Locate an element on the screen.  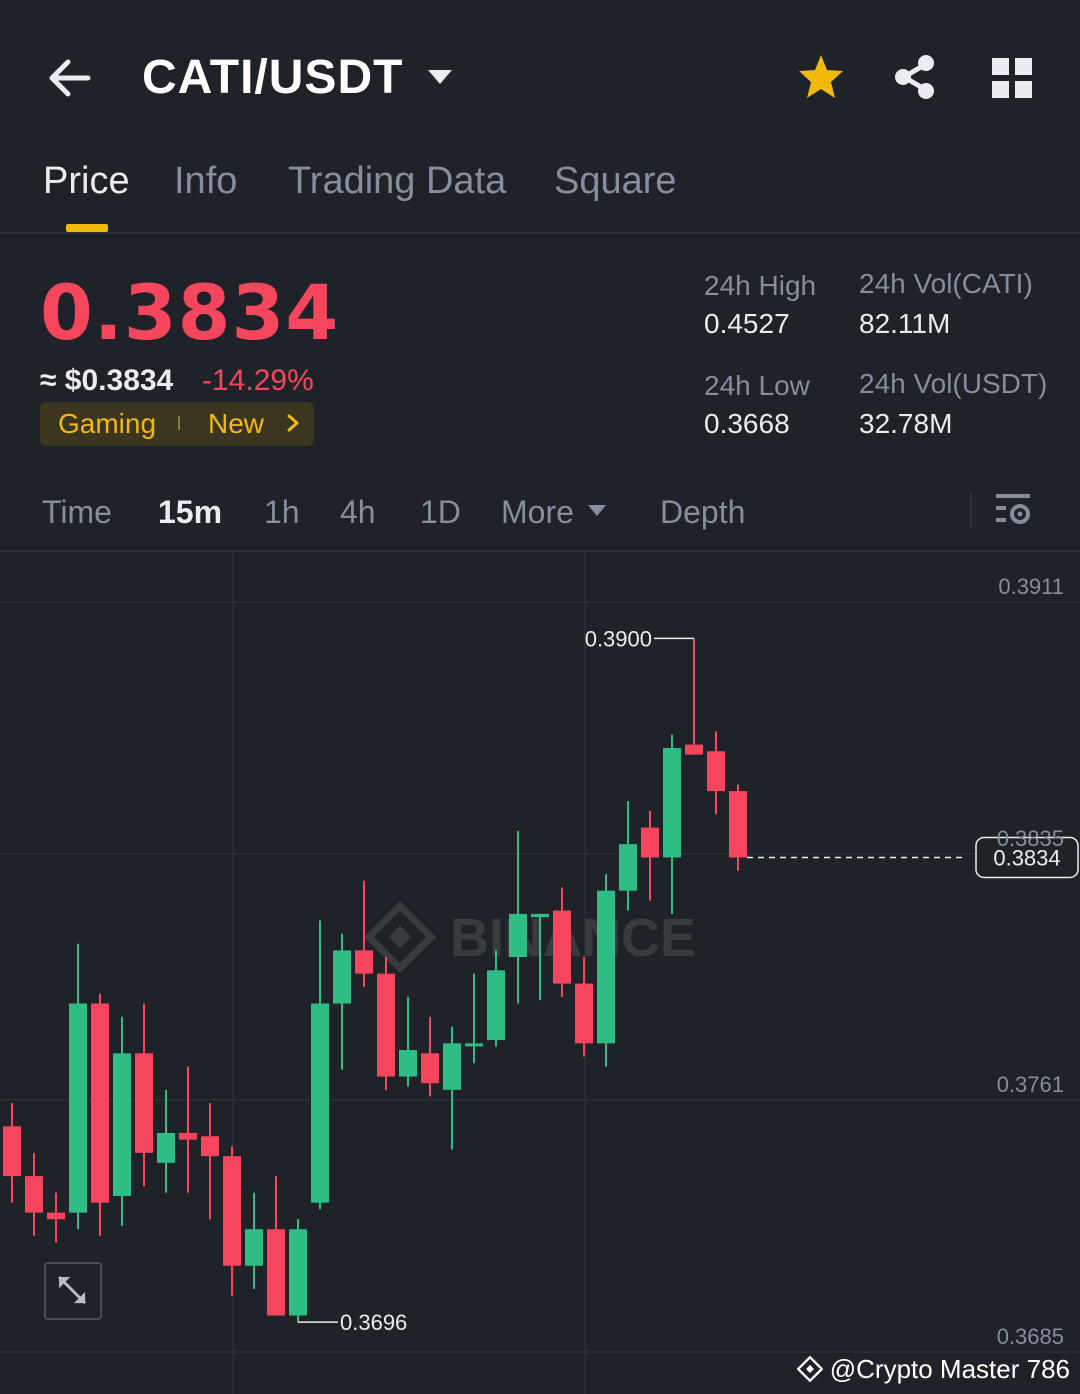
vol-quote-value: 32.78M is located at coordinates (906, 423).